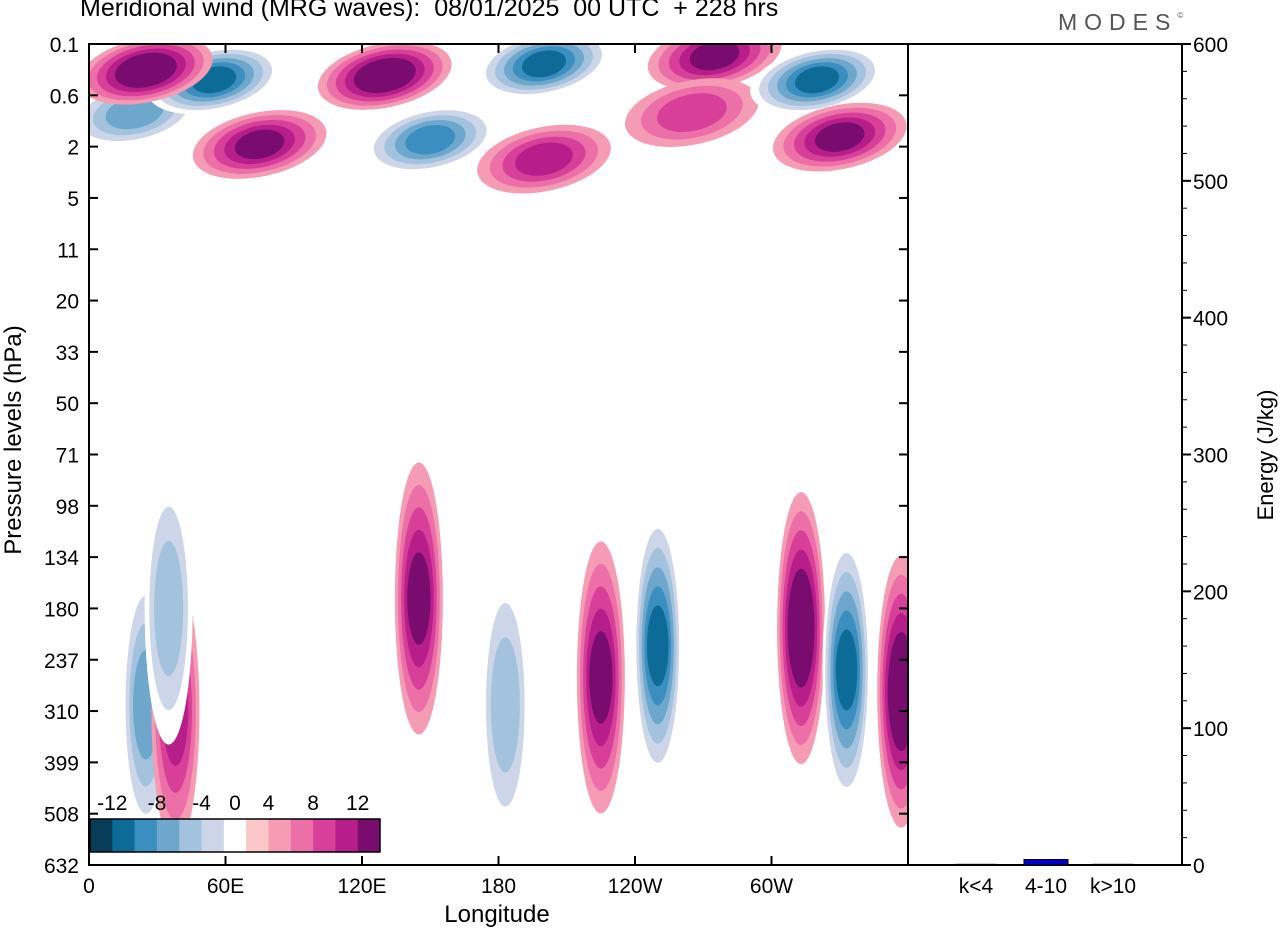 This screenshot has width=1280, height=930. I want to click on y-tick-label: 98, so click(67, 507).